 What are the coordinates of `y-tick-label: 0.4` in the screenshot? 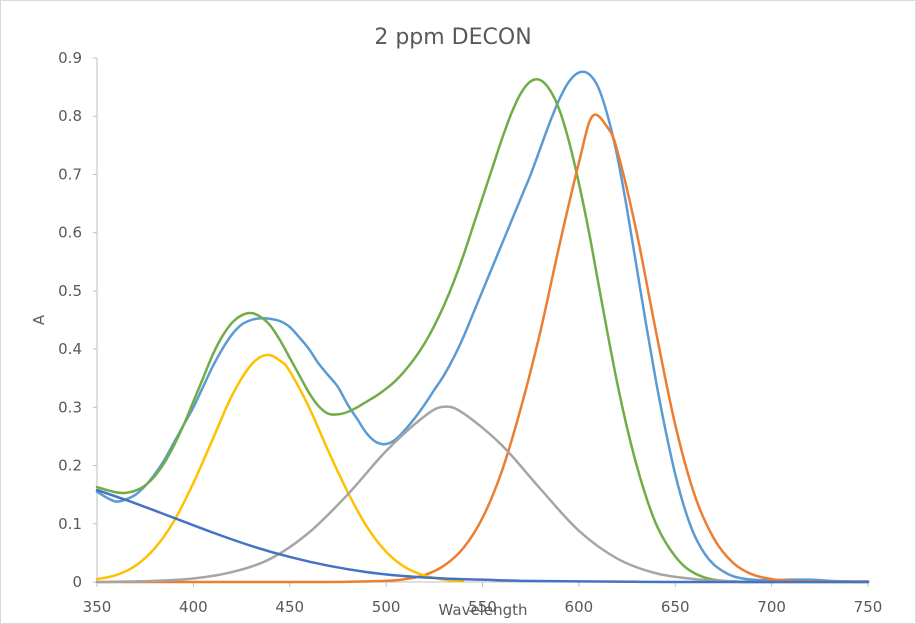 It's located at (70, 349).